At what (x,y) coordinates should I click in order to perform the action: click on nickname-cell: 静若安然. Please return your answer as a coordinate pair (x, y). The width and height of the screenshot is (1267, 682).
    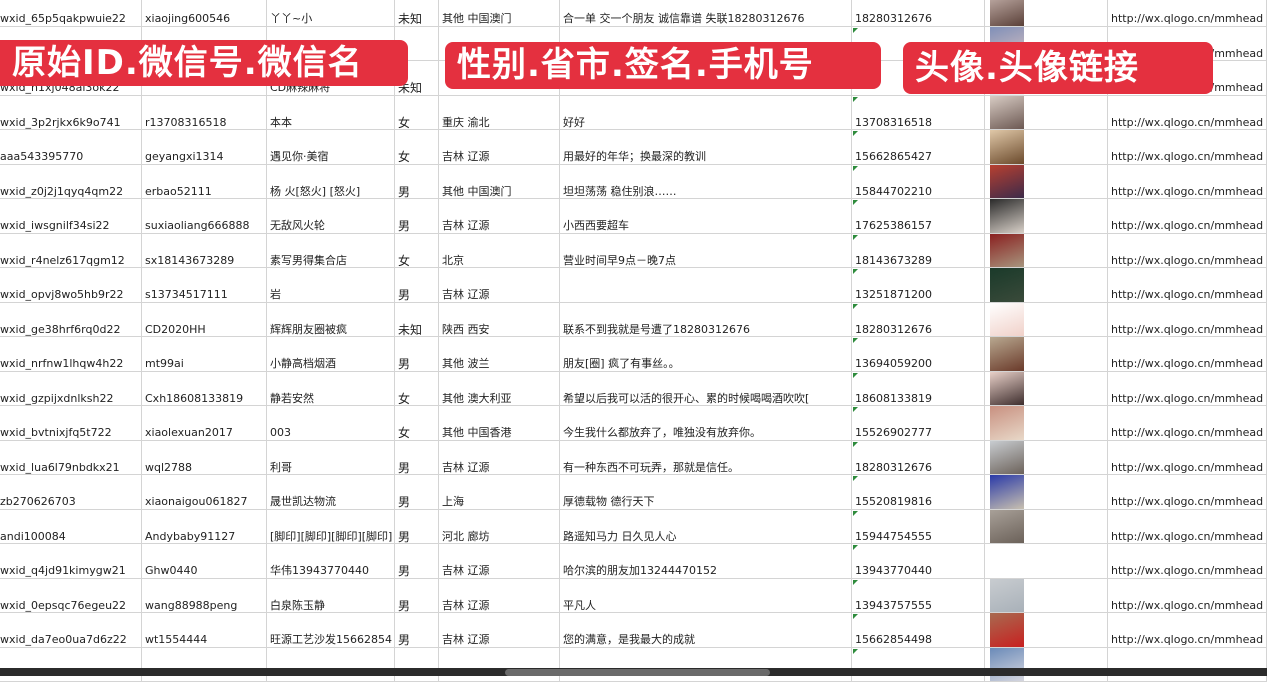
    Looking at the image, I should click on (331, 389).